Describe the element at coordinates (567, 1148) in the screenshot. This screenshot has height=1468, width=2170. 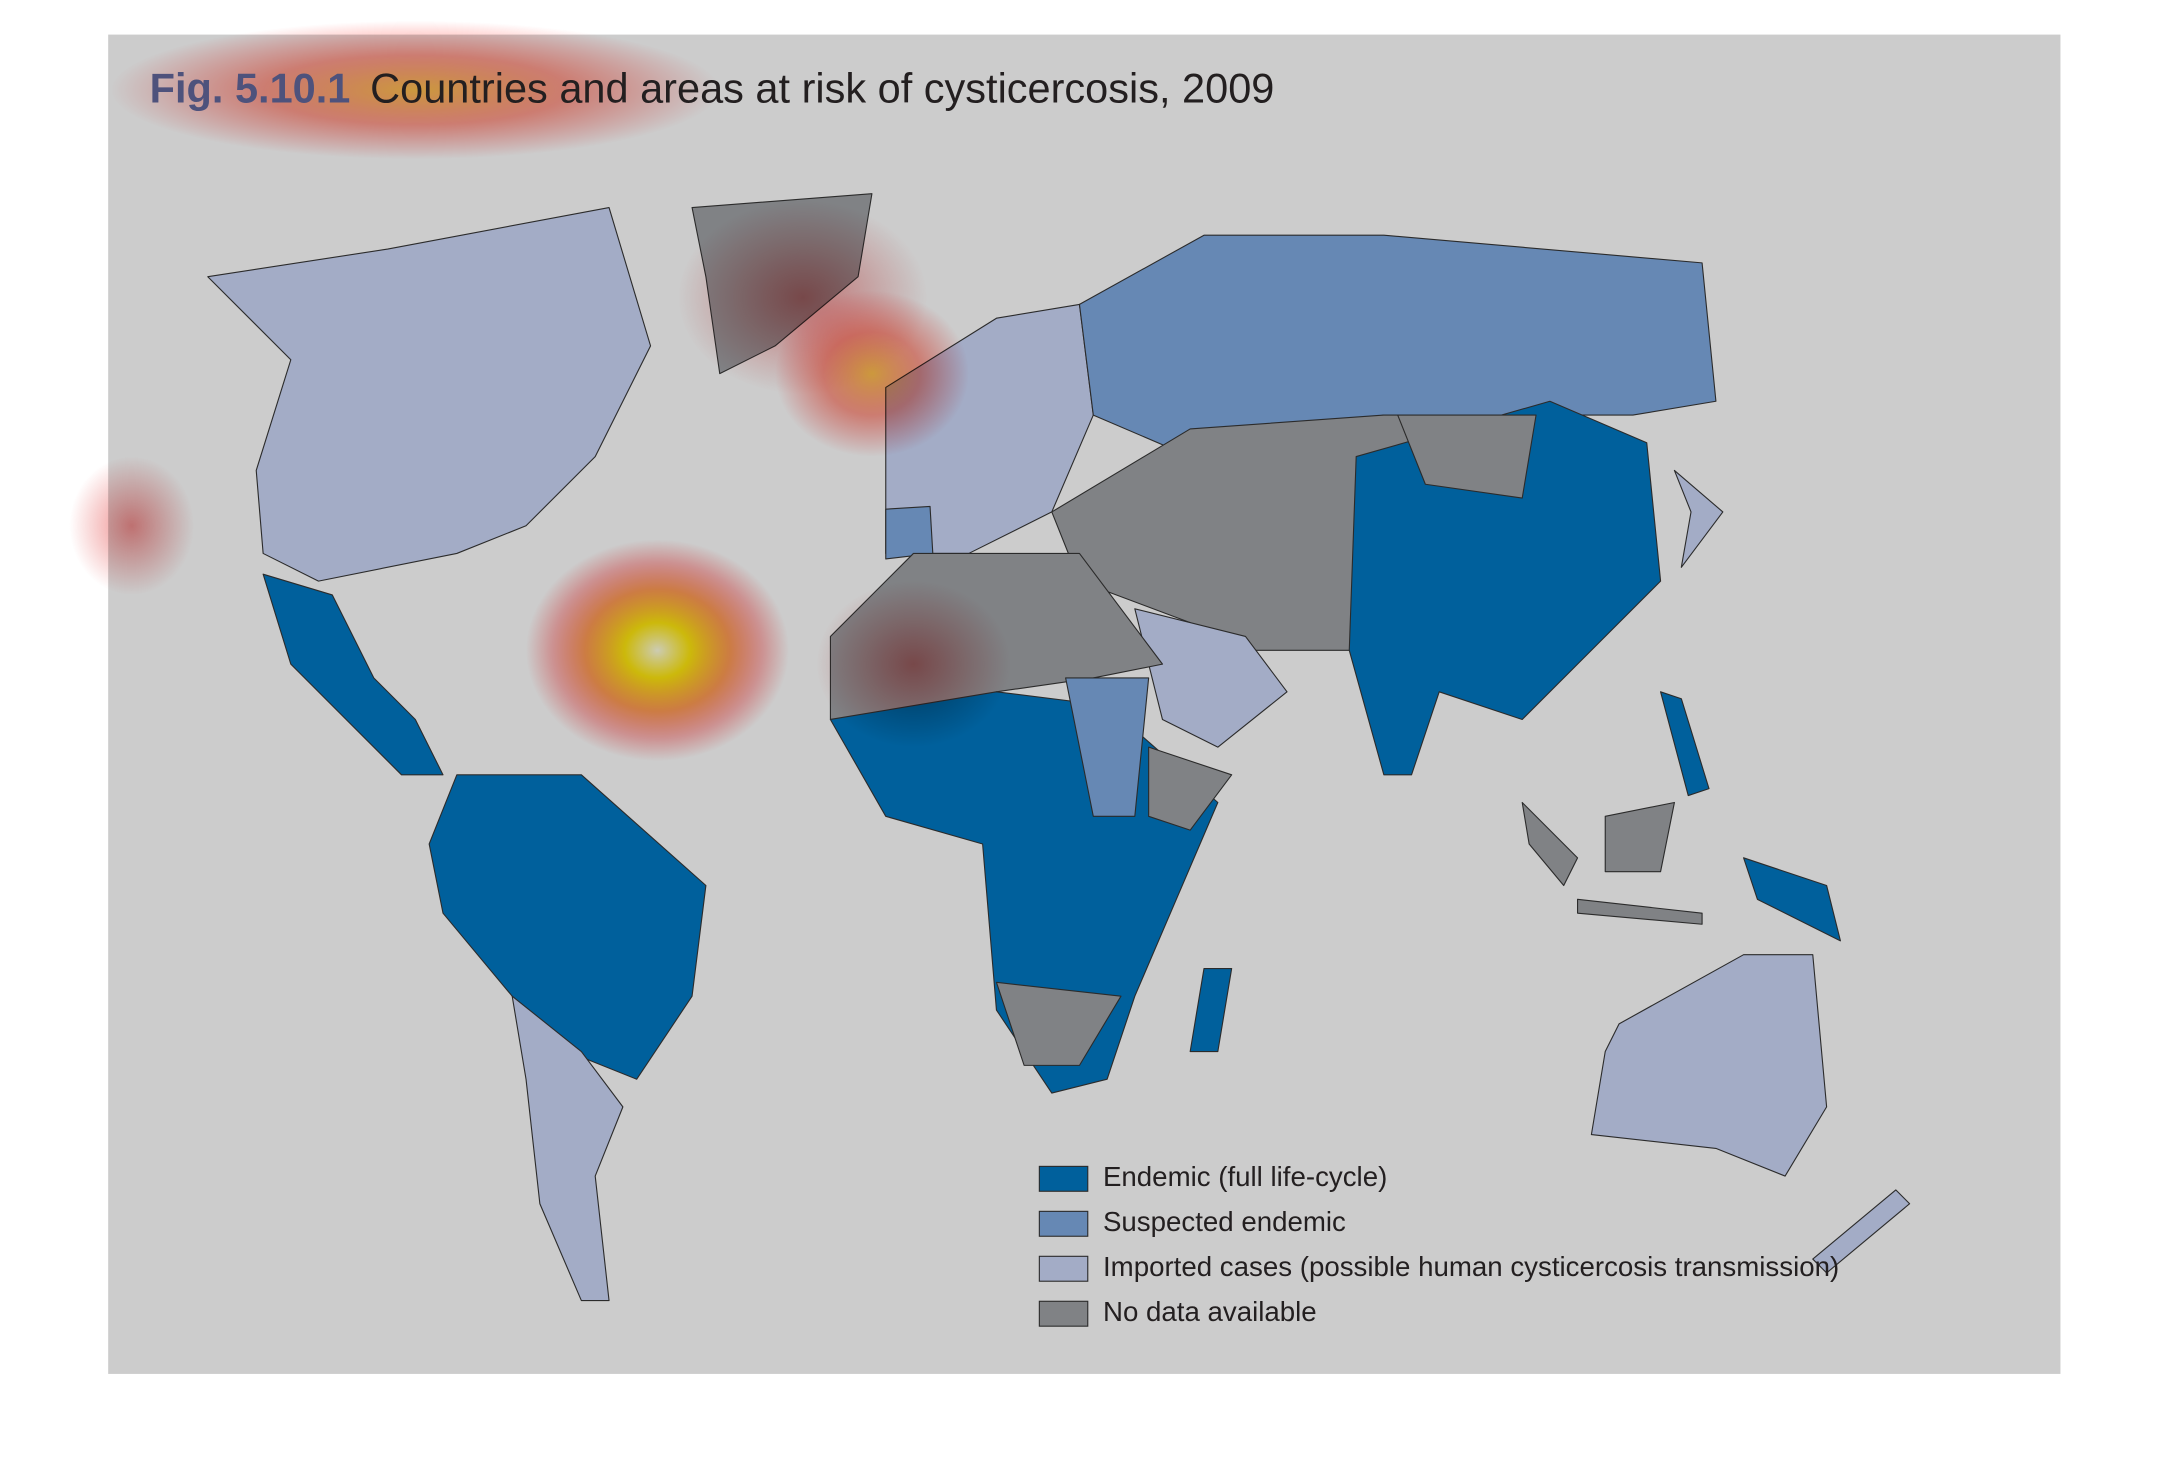
I see `southern-cone` at that location.